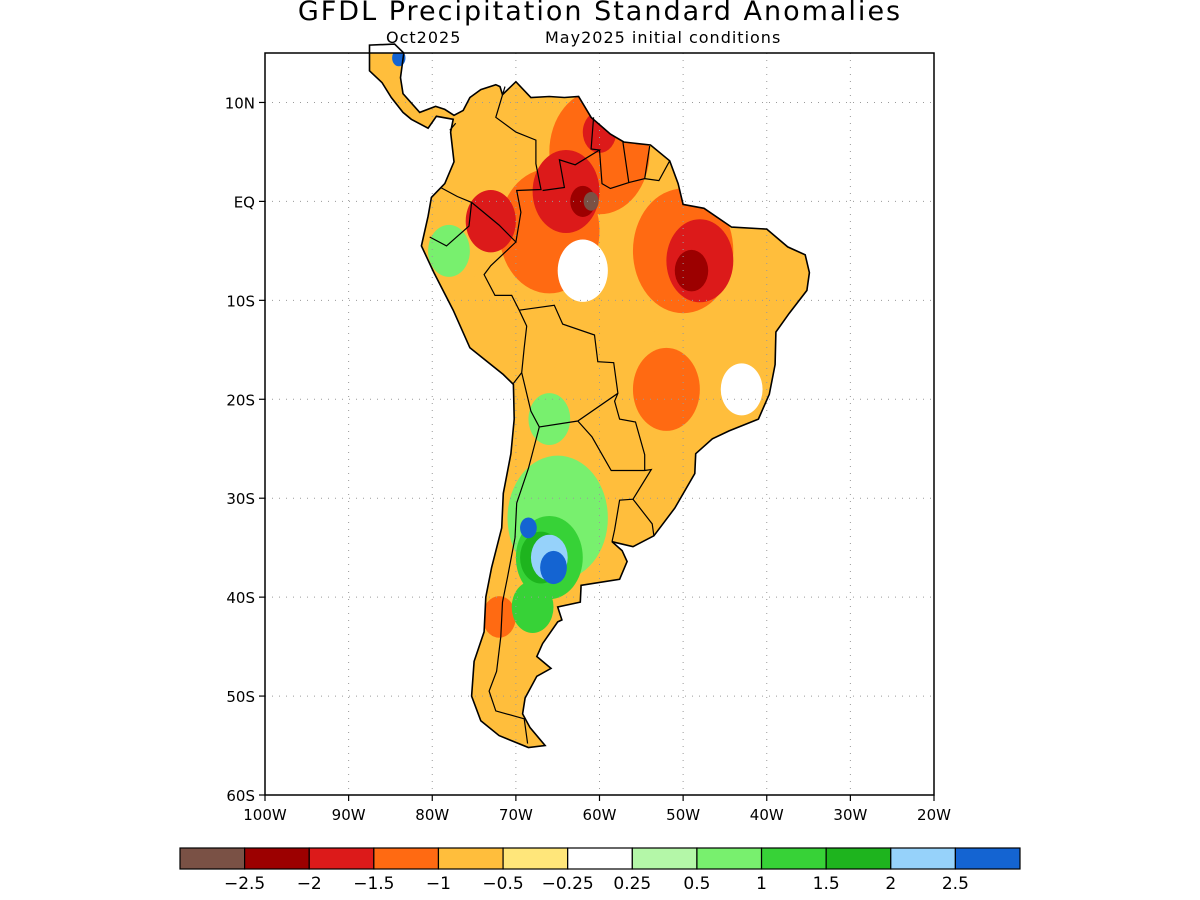  What do you see at coordinates (663, 37) in the screenshot?
I see `initial-conditions: May2025 initial conditions` at bounding box center [663, 37].